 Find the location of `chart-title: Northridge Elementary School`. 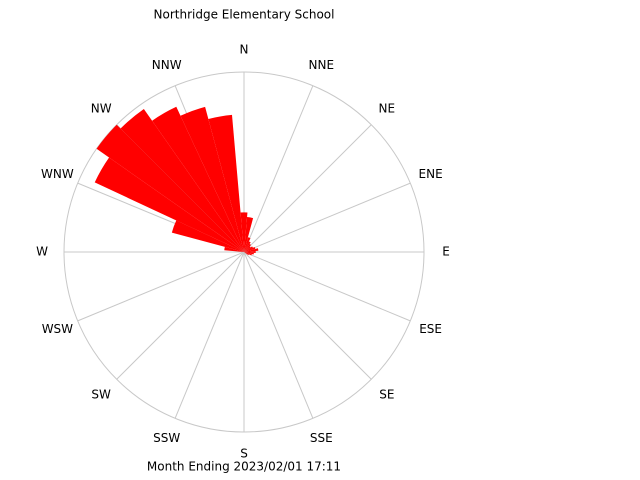

chart-title: Northridge Elementary School is located at coordinates (244, 15).